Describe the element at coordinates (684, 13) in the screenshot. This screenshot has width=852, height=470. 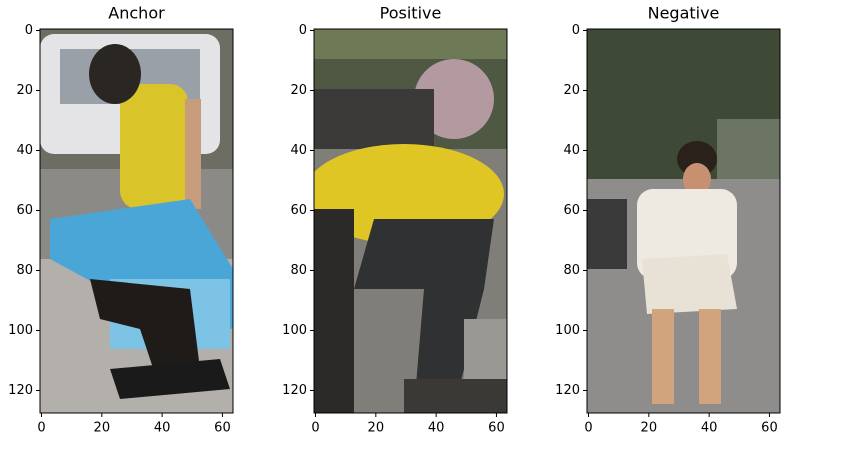
I see `subplot-title: Negative` at that location.